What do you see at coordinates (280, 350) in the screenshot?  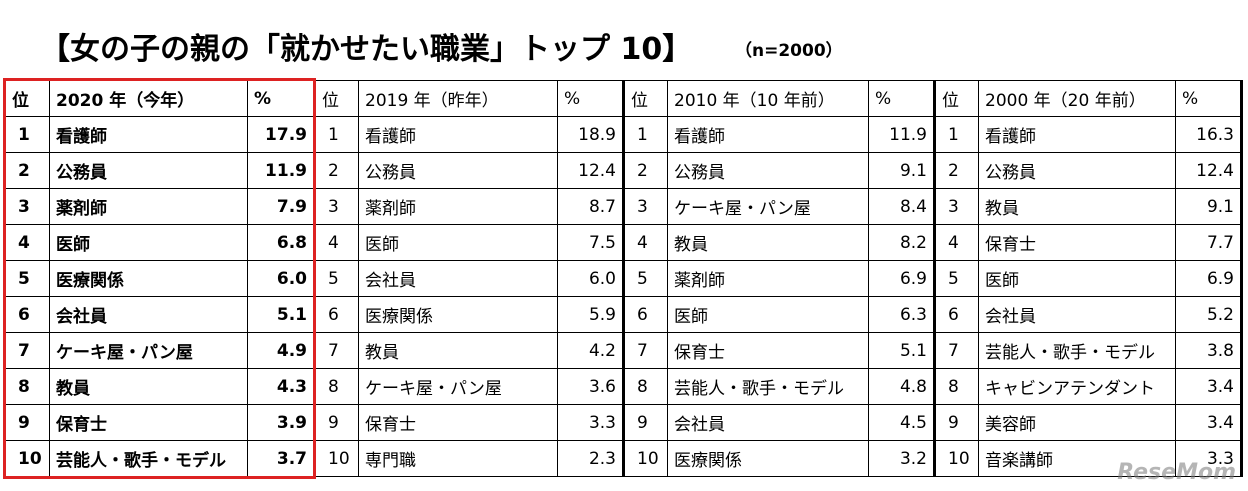 I see `percent-cell: 4.9` at bounding box center [280, 350].